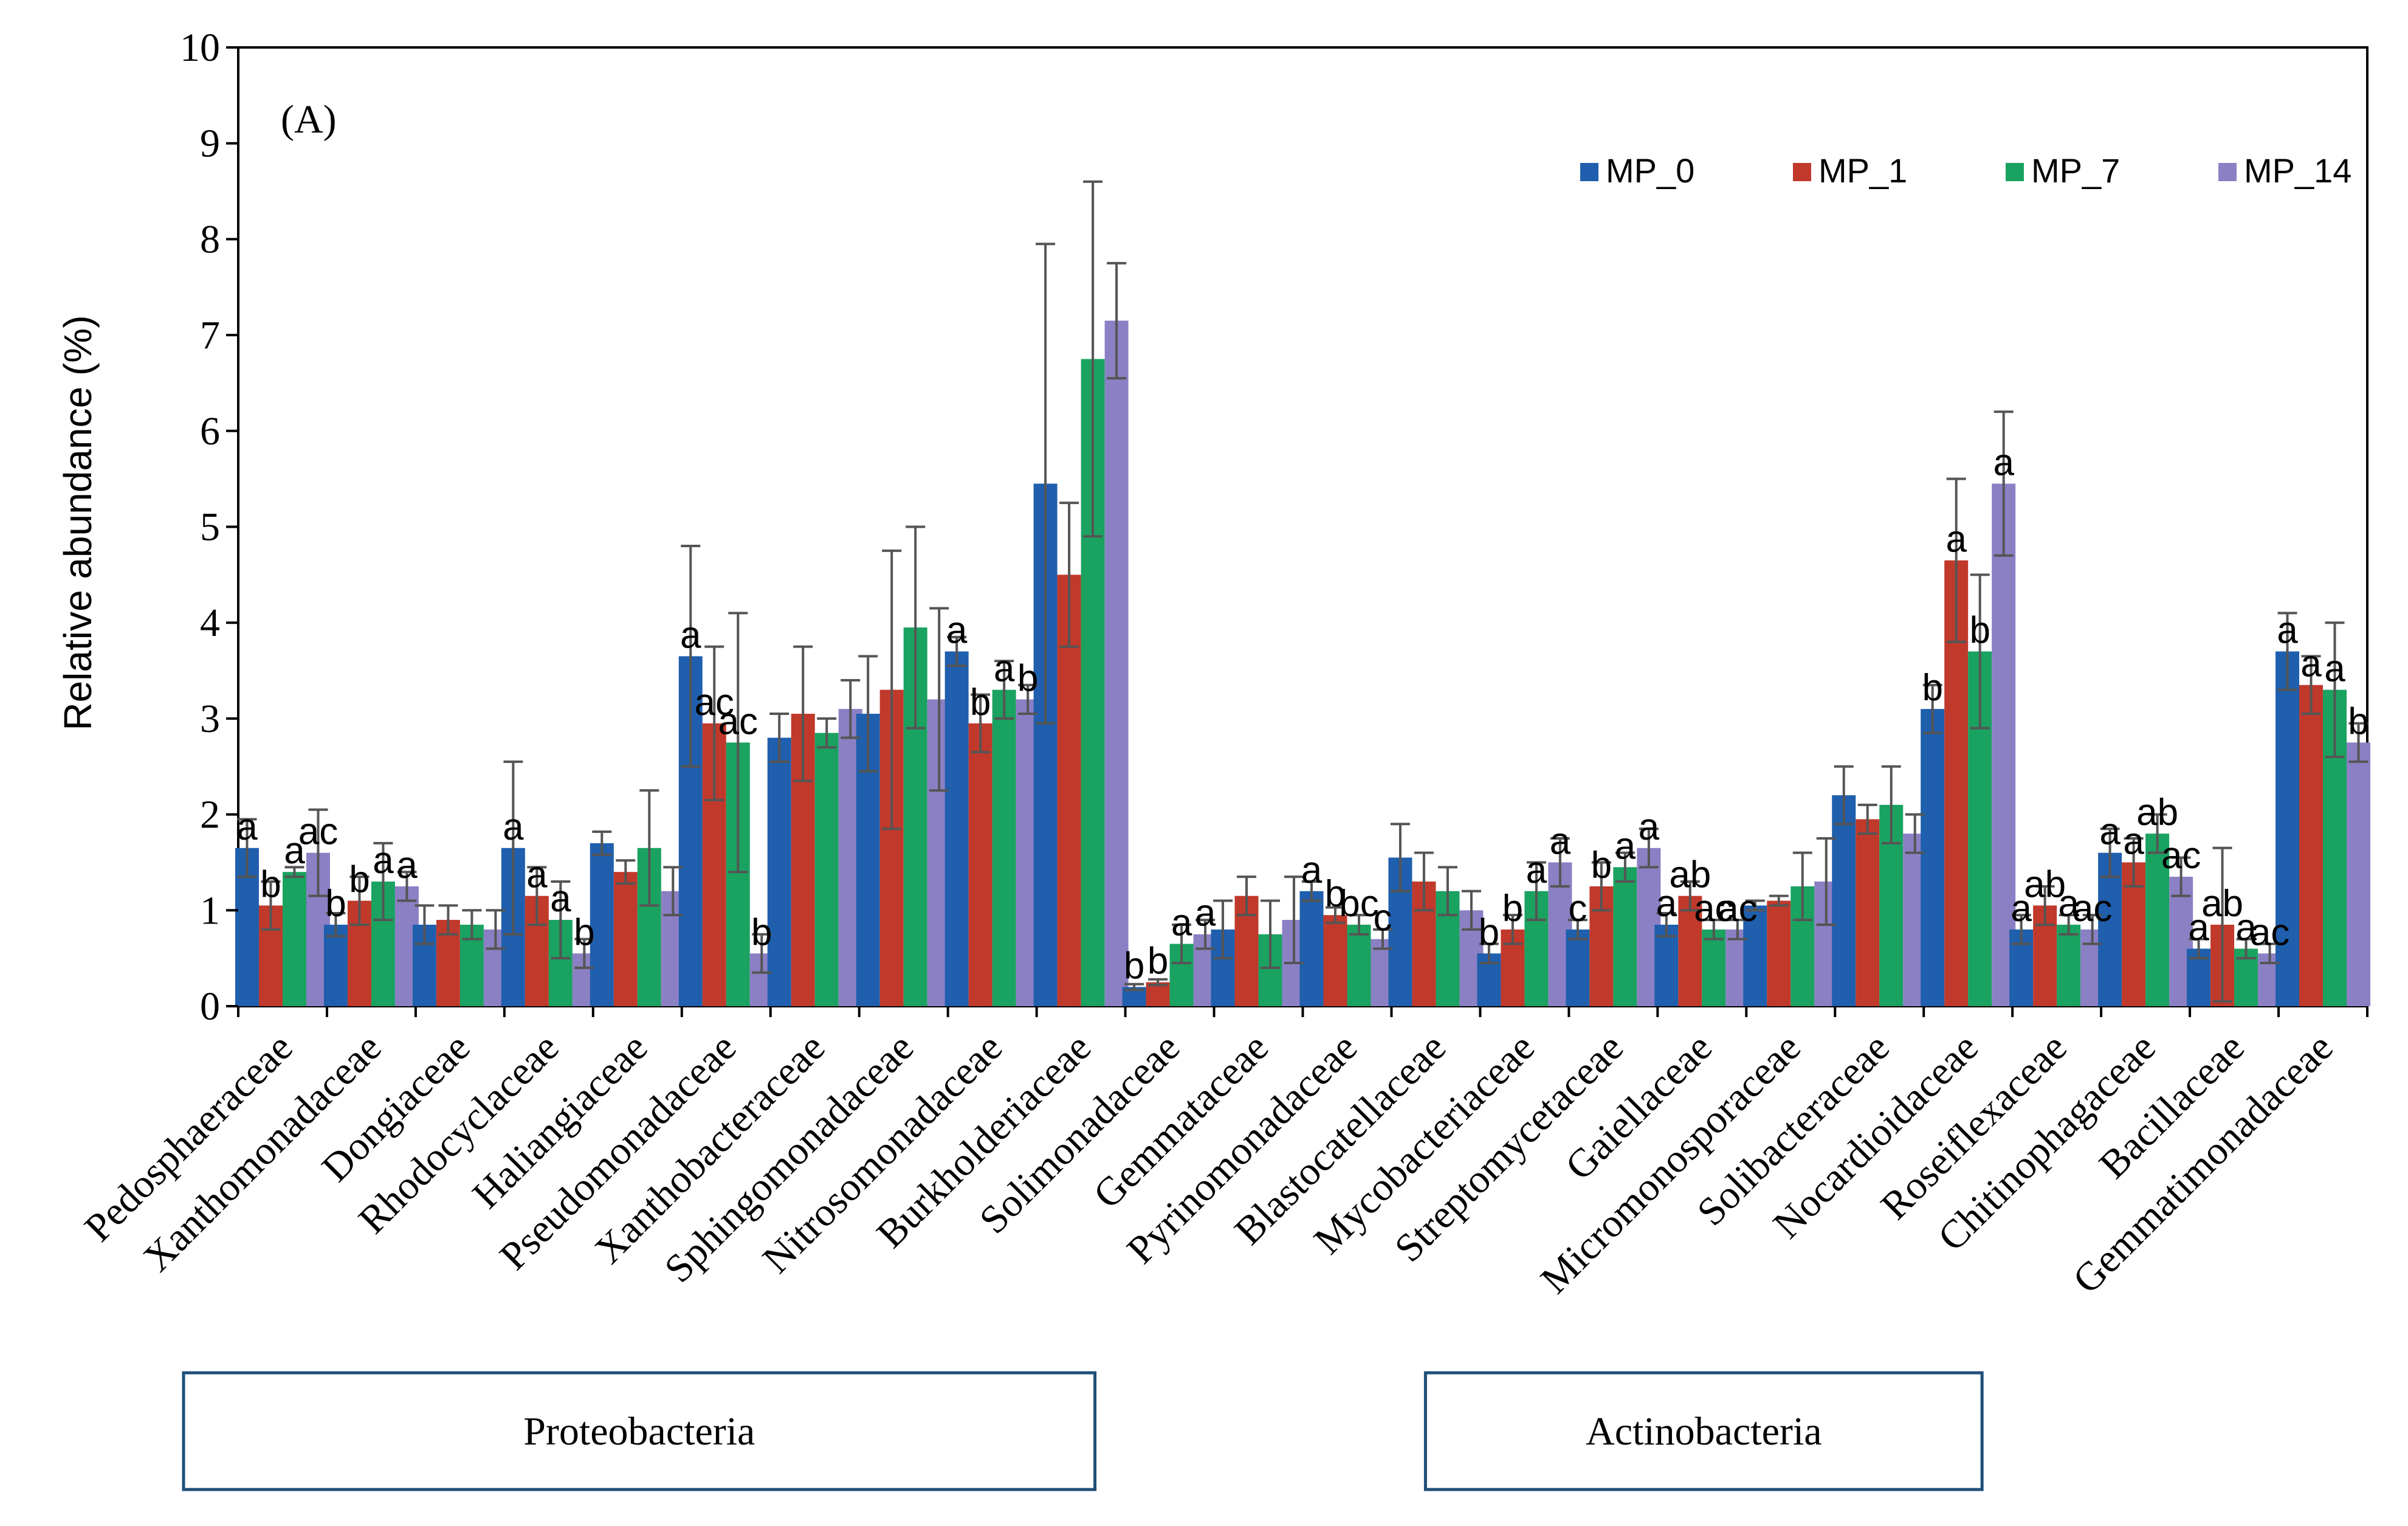 The width and height of the screenshot is (2408, 1526). Describe the element at coordinates (1965, 170) in the screenshot. I see `legend: MP_0 MP_1 MP_7 MP_14` at that location.